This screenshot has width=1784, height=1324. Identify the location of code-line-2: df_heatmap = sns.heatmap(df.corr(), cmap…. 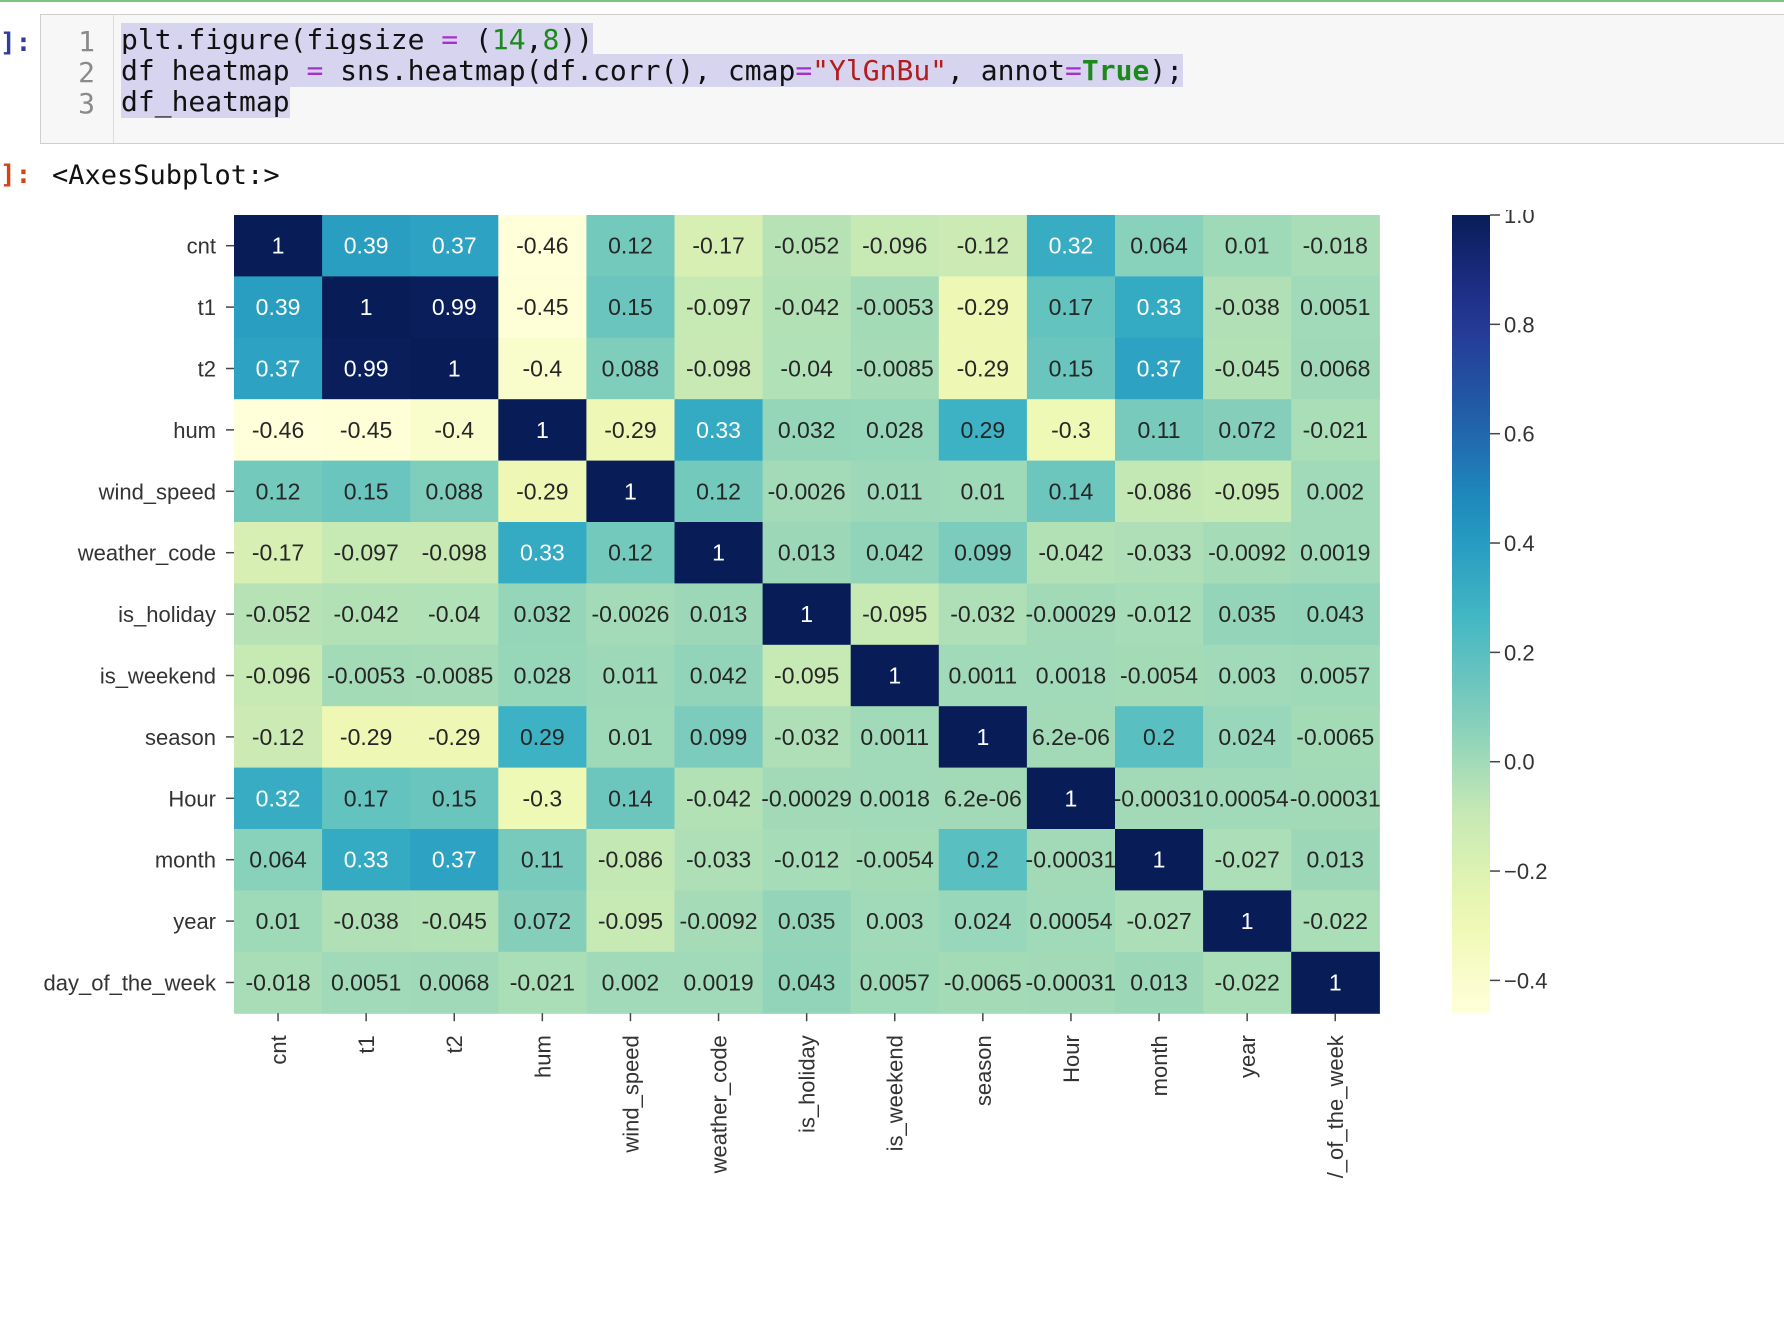
(652, 70).